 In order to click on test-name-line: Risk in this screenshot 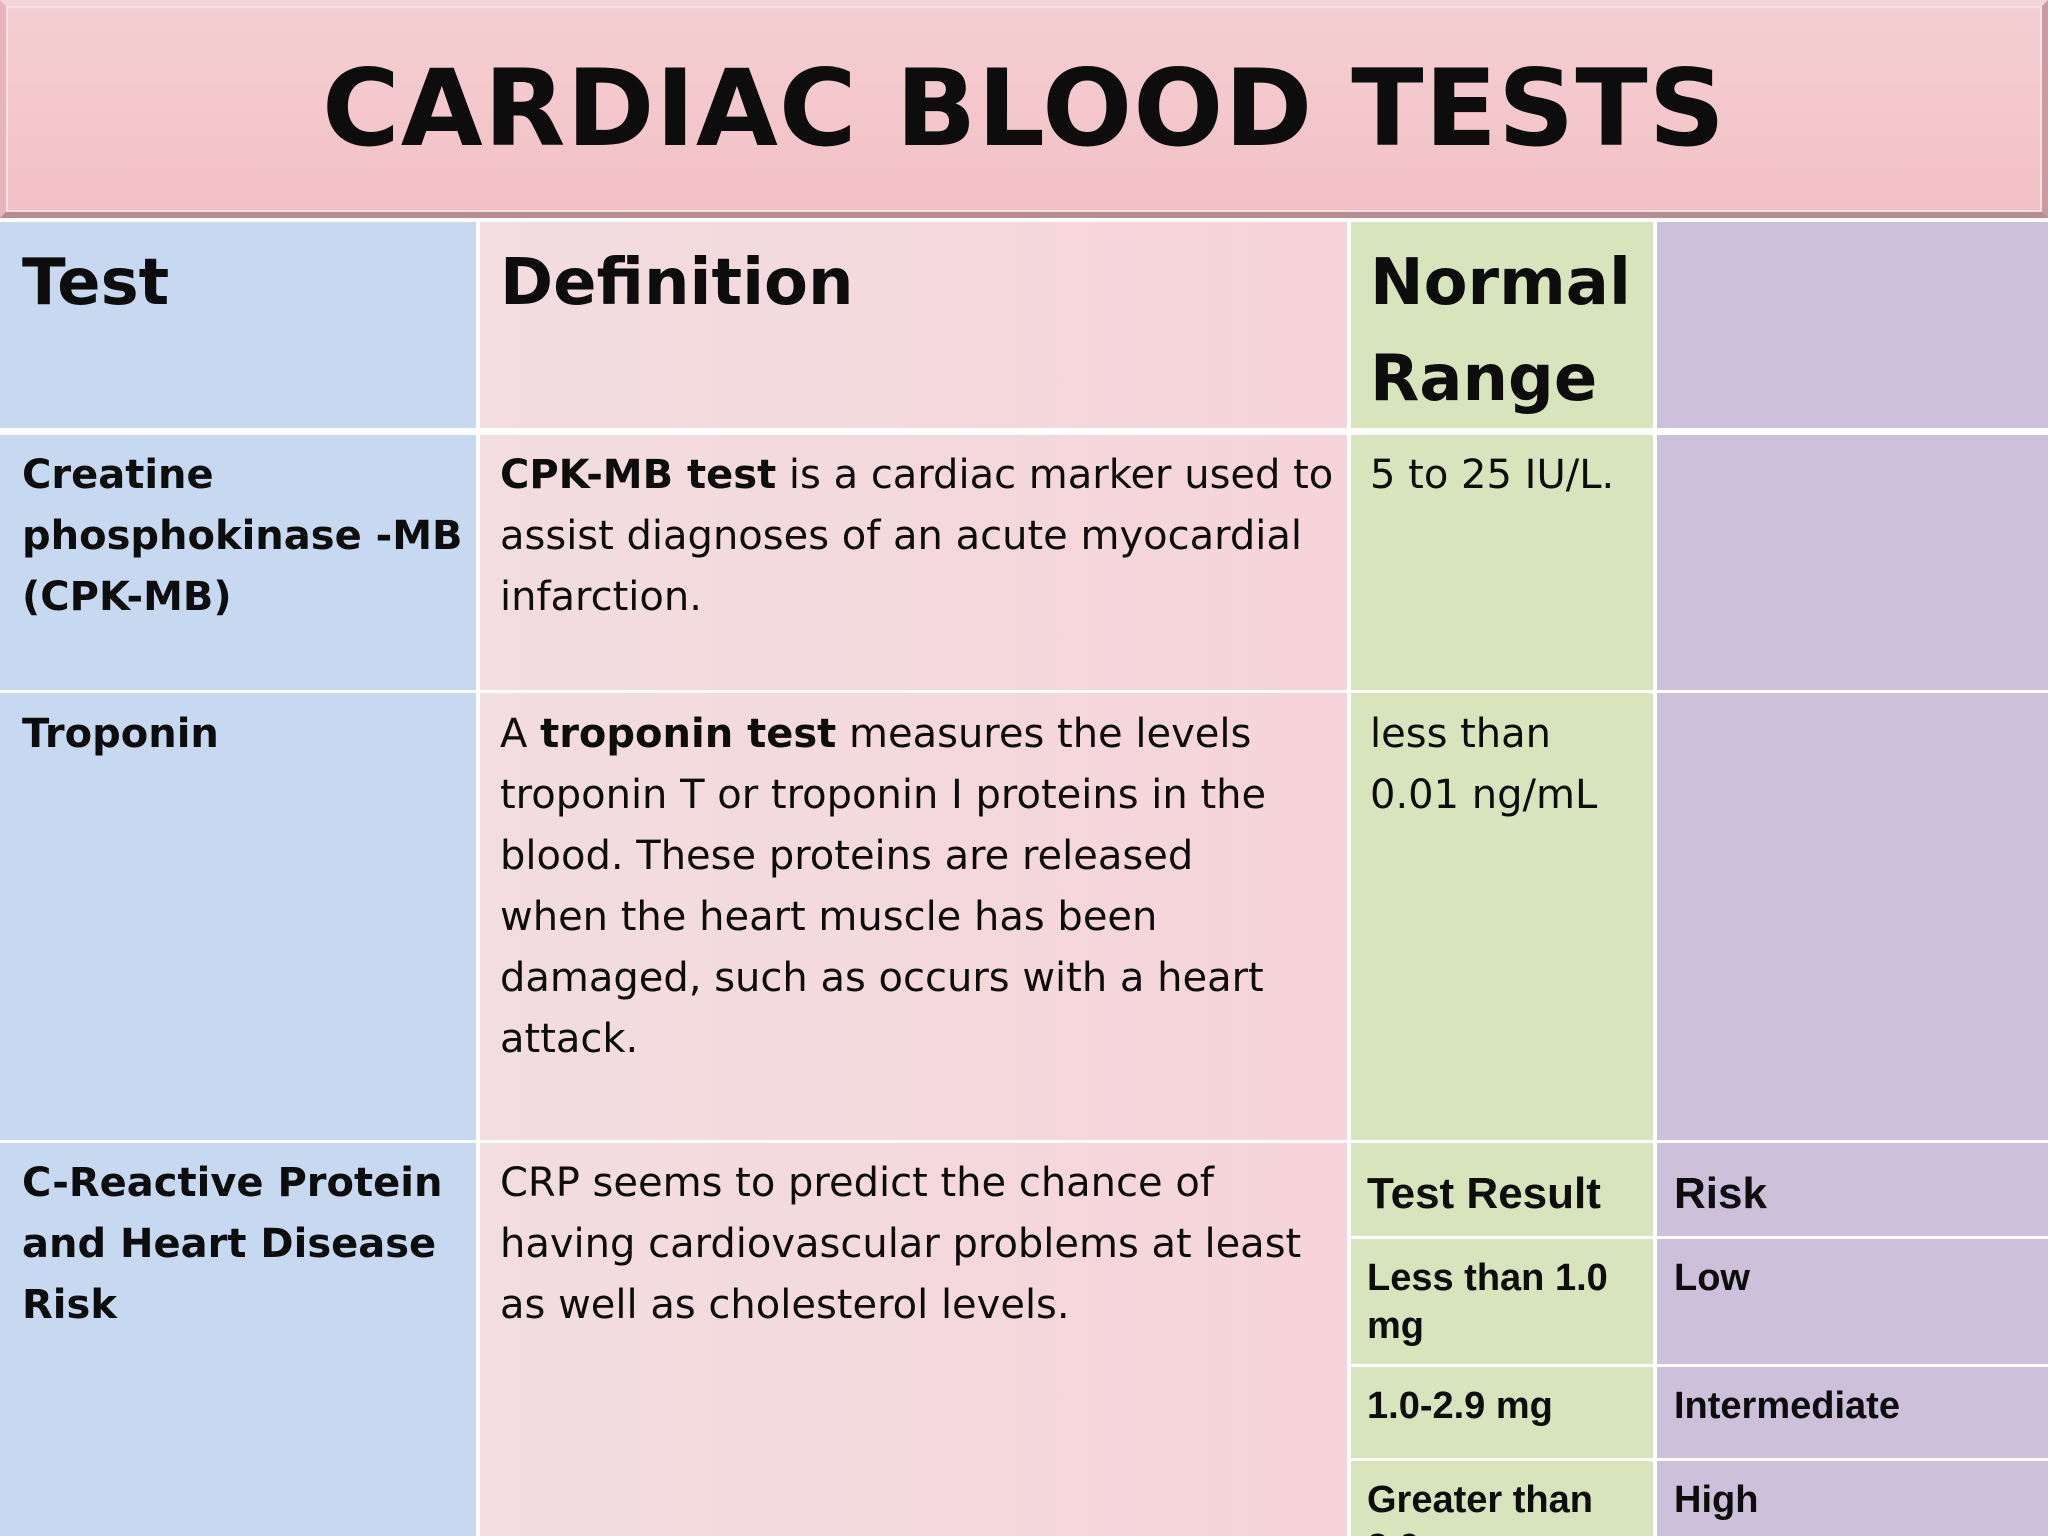, I will do `click(69, 1305)`.